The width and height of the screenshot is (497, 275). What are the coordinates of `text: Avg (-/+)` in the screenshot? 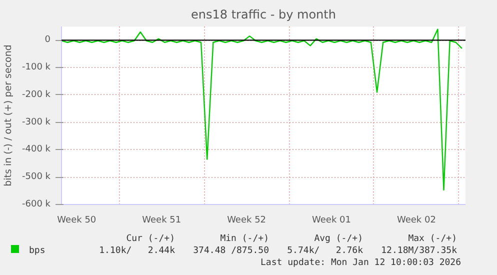 It's located at (338, 239).